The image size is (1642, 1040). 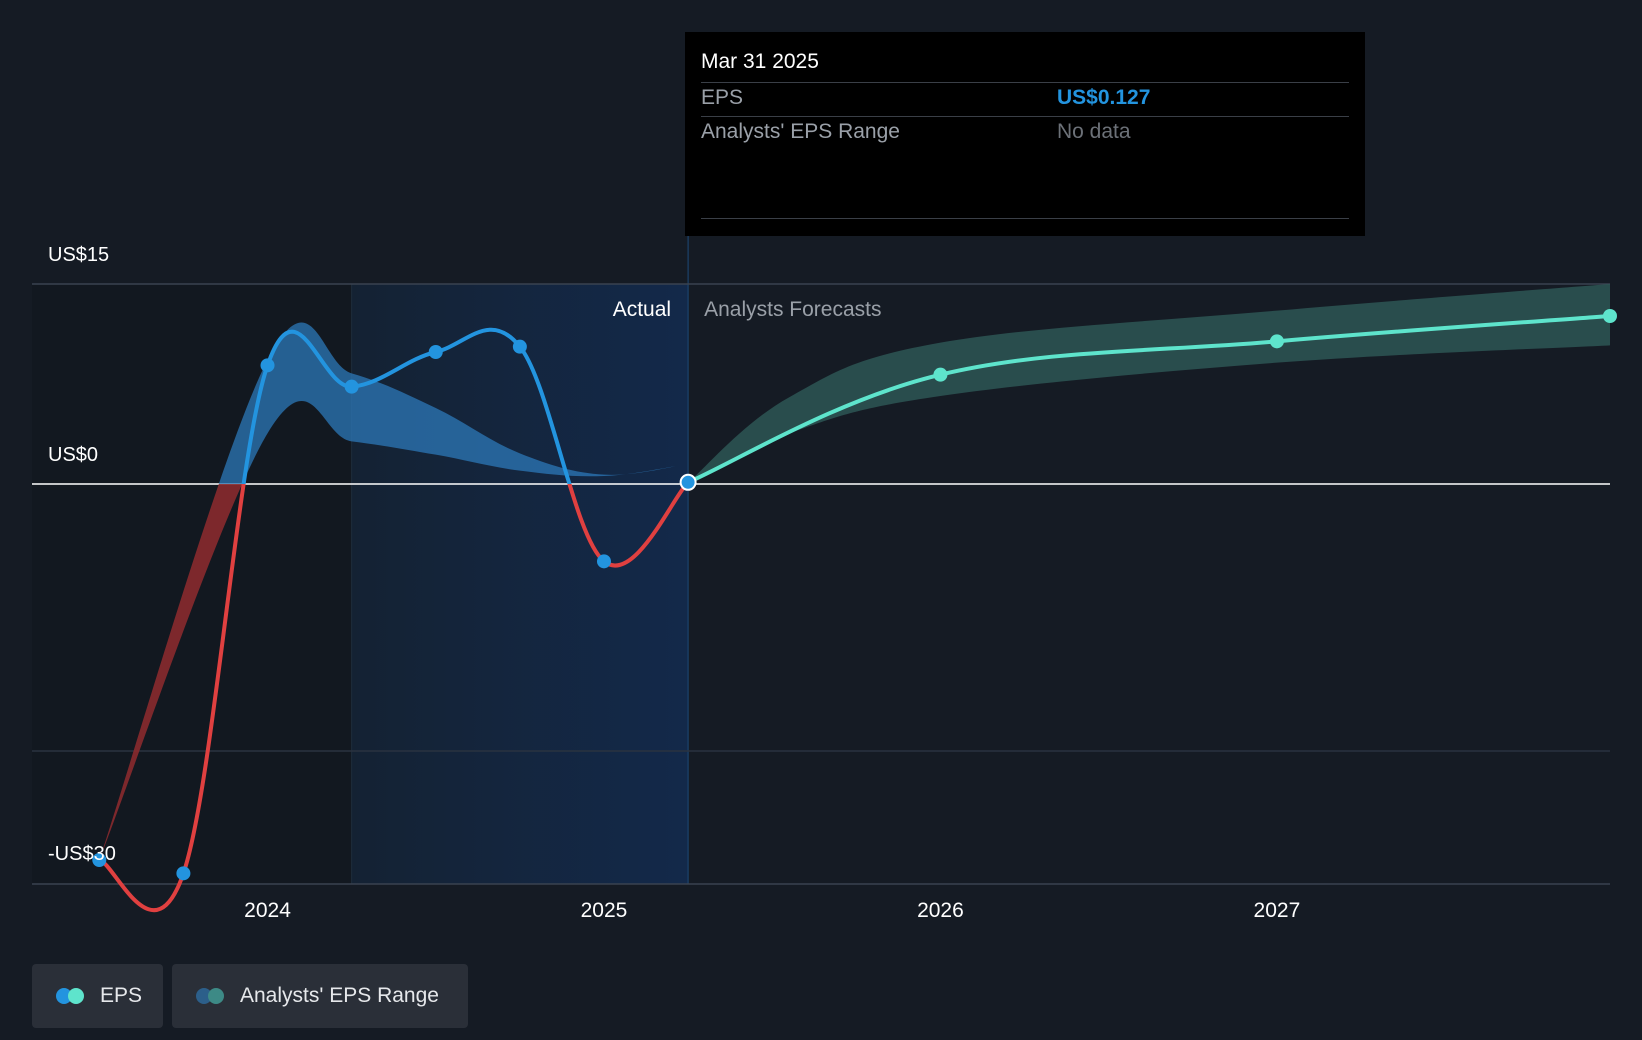 What do you see at coordinates (1094, 131) in the screenshot?
I see `tooltip-range-value: No data` at bounding box center [1094, 131].